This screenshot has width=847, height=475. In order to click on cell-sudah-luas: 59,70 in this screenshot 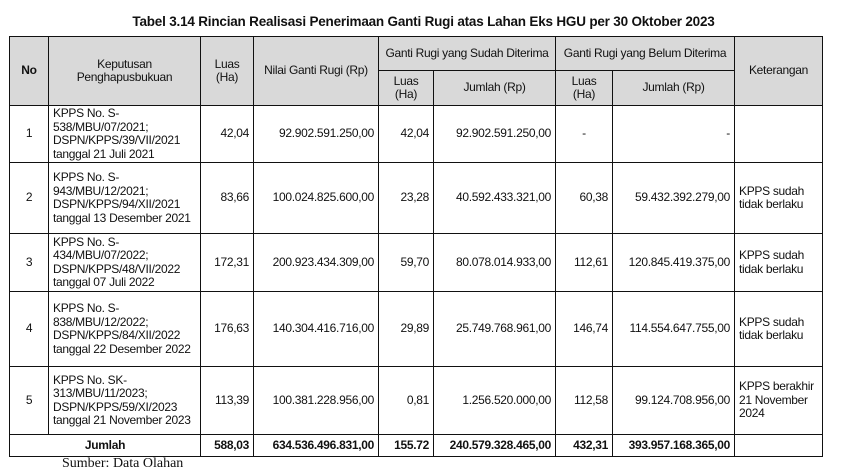, I will do `click(406, 262)`.